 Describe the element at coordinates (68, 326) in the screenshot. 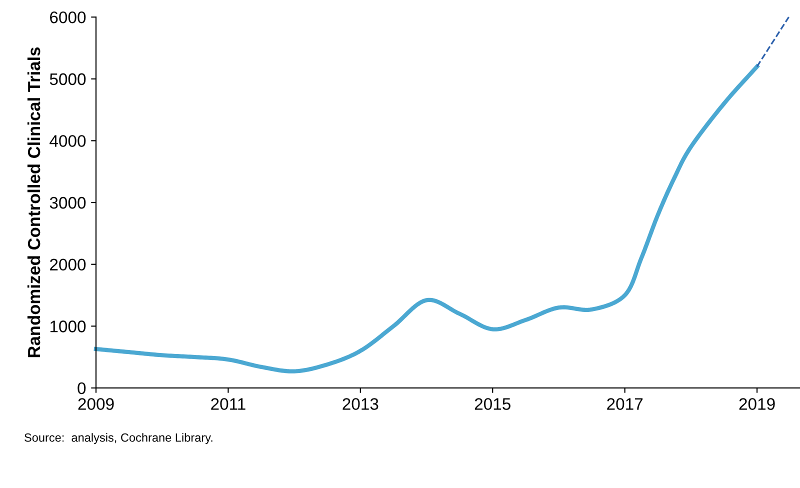

I see `y-tick-label: 1000` at that location.